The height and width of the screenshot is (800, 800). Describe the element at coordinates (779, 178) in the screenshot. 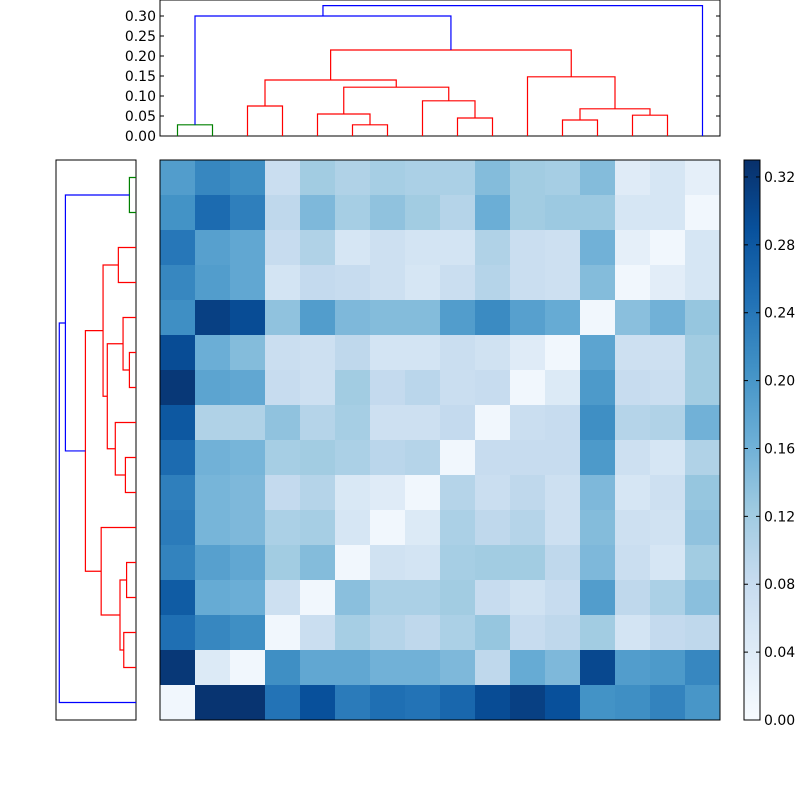

I see `colorbar-tick-label: 0.32` at that location.